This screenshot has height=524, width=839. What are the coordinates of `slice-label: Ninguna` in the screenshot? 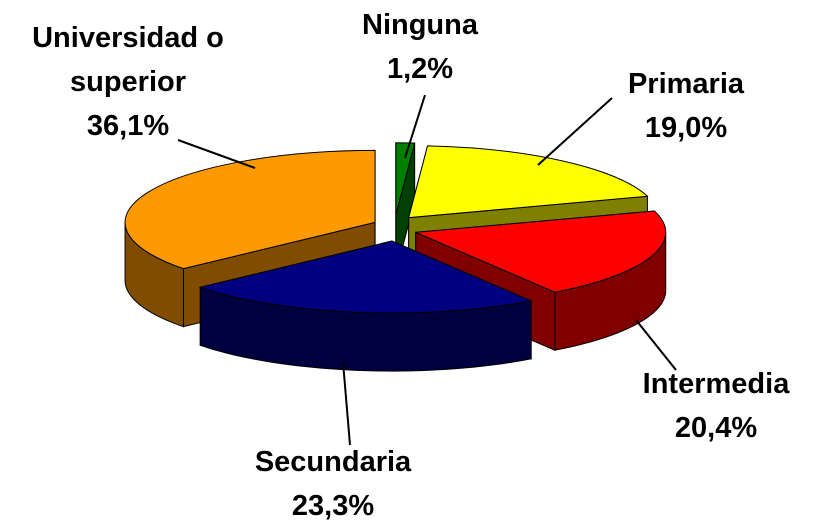 It's located at (420, 25).